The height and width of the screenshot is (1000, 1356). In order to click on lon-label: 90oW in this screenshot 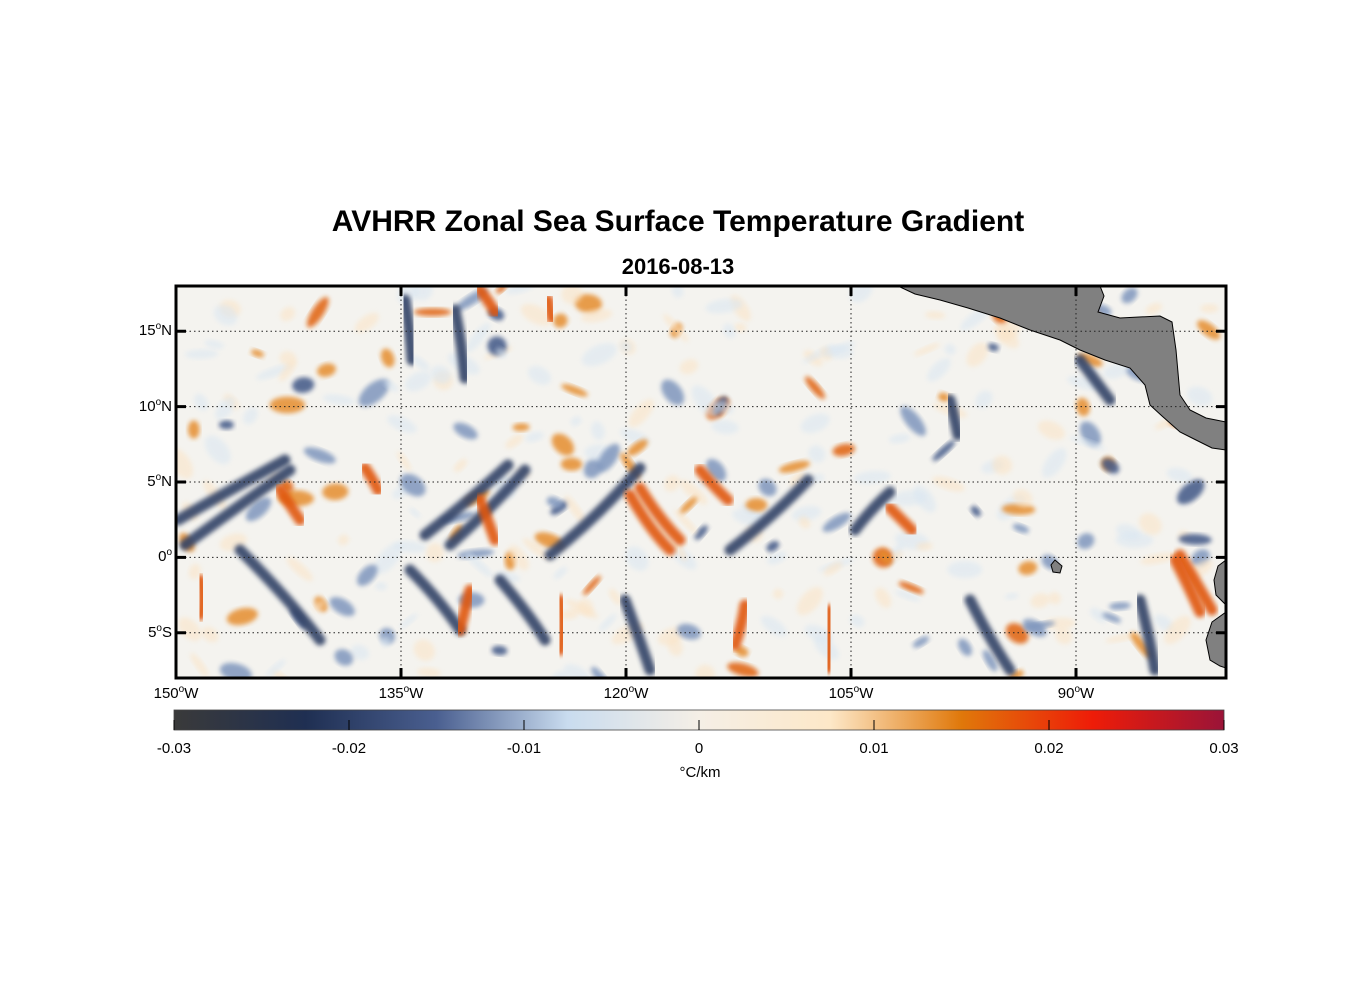, I will do `click(1076, 693)`.